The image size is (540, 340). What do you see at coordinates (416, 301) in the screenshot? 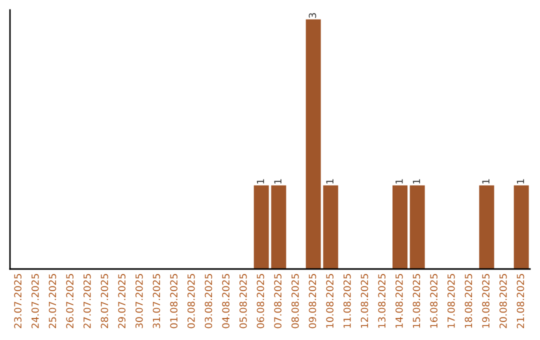
I see `x-tick-label: 15.08.2025` at bounding box center [416, 301].